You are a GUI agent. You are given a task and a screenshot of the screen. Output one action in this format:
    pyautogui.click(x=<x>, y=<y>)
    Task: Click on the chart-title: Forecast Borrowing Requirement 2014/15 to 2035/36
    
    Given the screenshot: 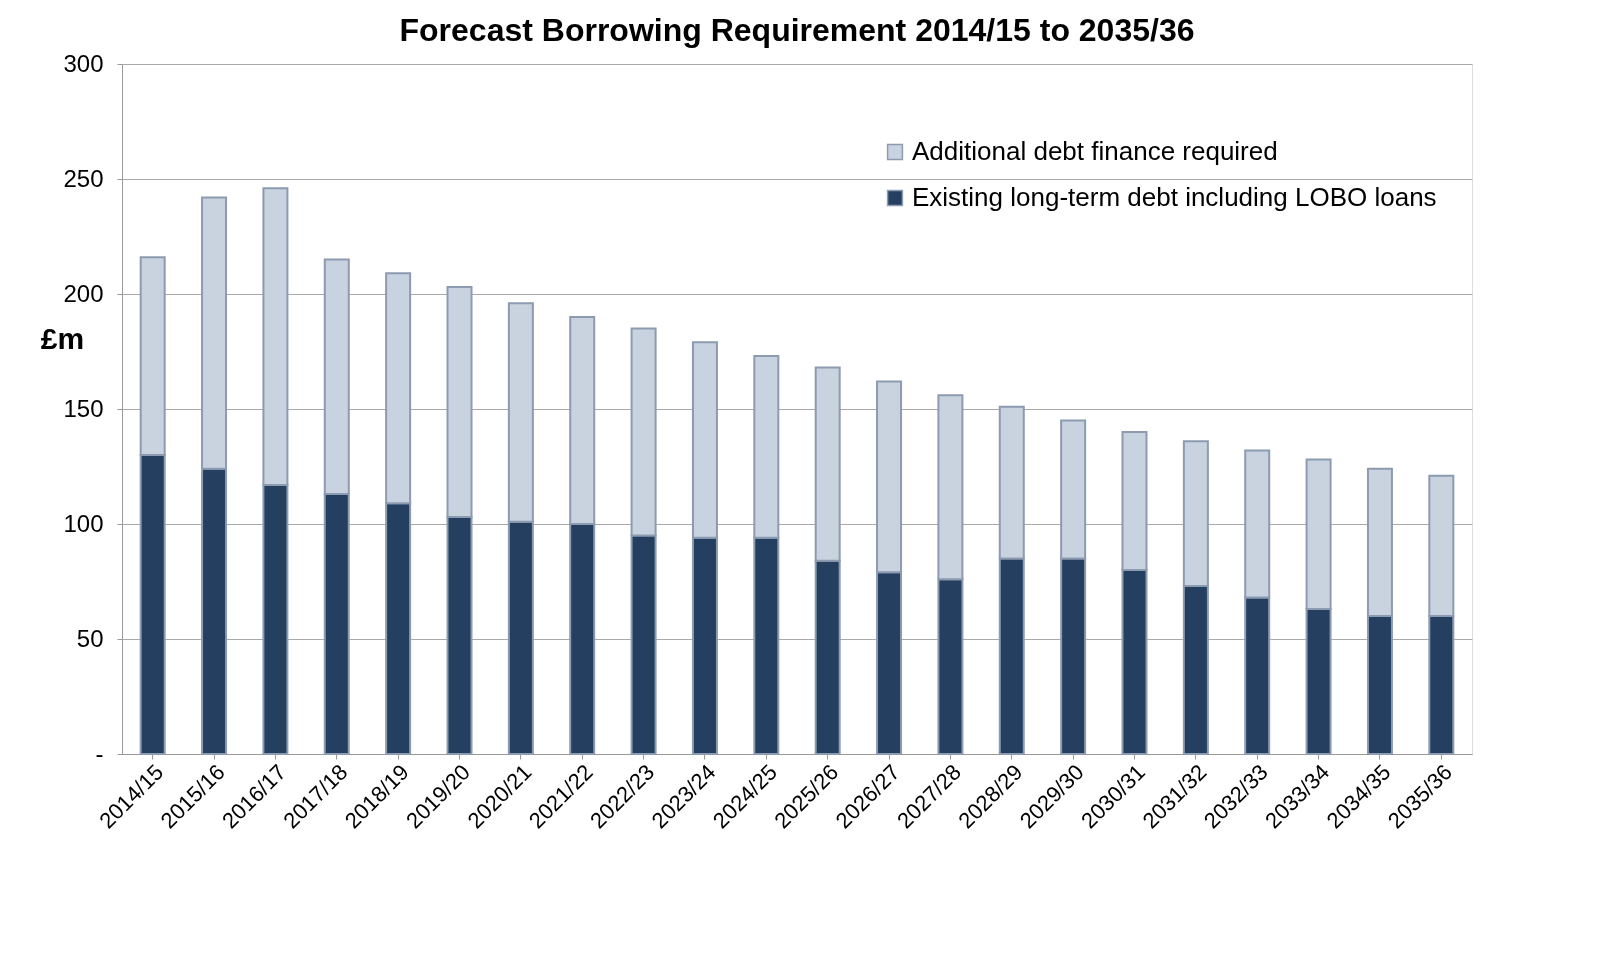 What is the action you would take?
    pyautogui.click(x=797, y=30)
    